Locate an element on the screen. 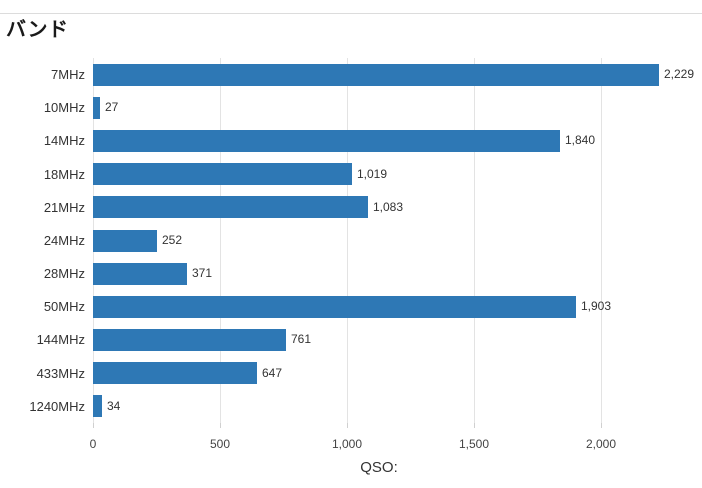 The image size is (702, 488). bar-value-label: 1,019 is located at coordinates (372, 173).